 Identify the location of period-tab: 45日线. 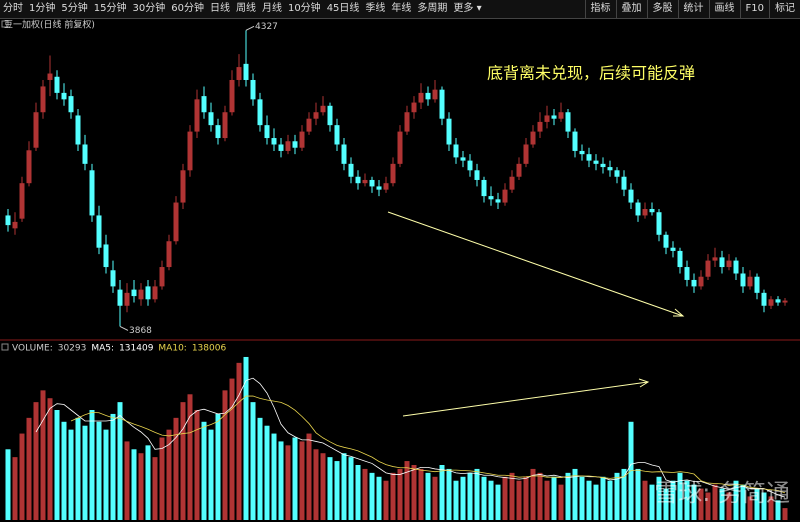
(343, 8).